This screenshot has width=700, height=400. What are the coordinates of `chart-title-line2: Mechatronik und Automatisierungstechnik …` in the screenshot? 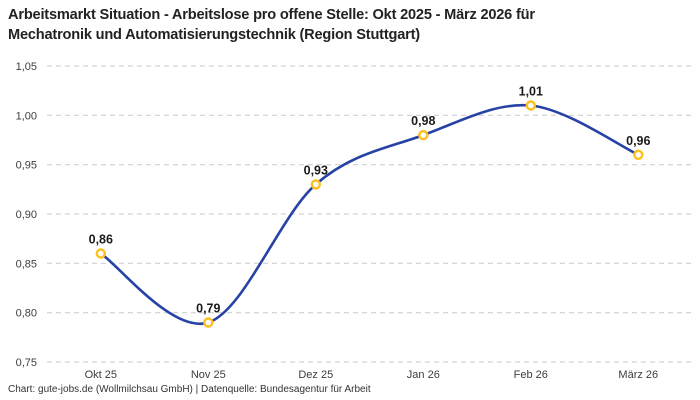 It's located at (214, 35).